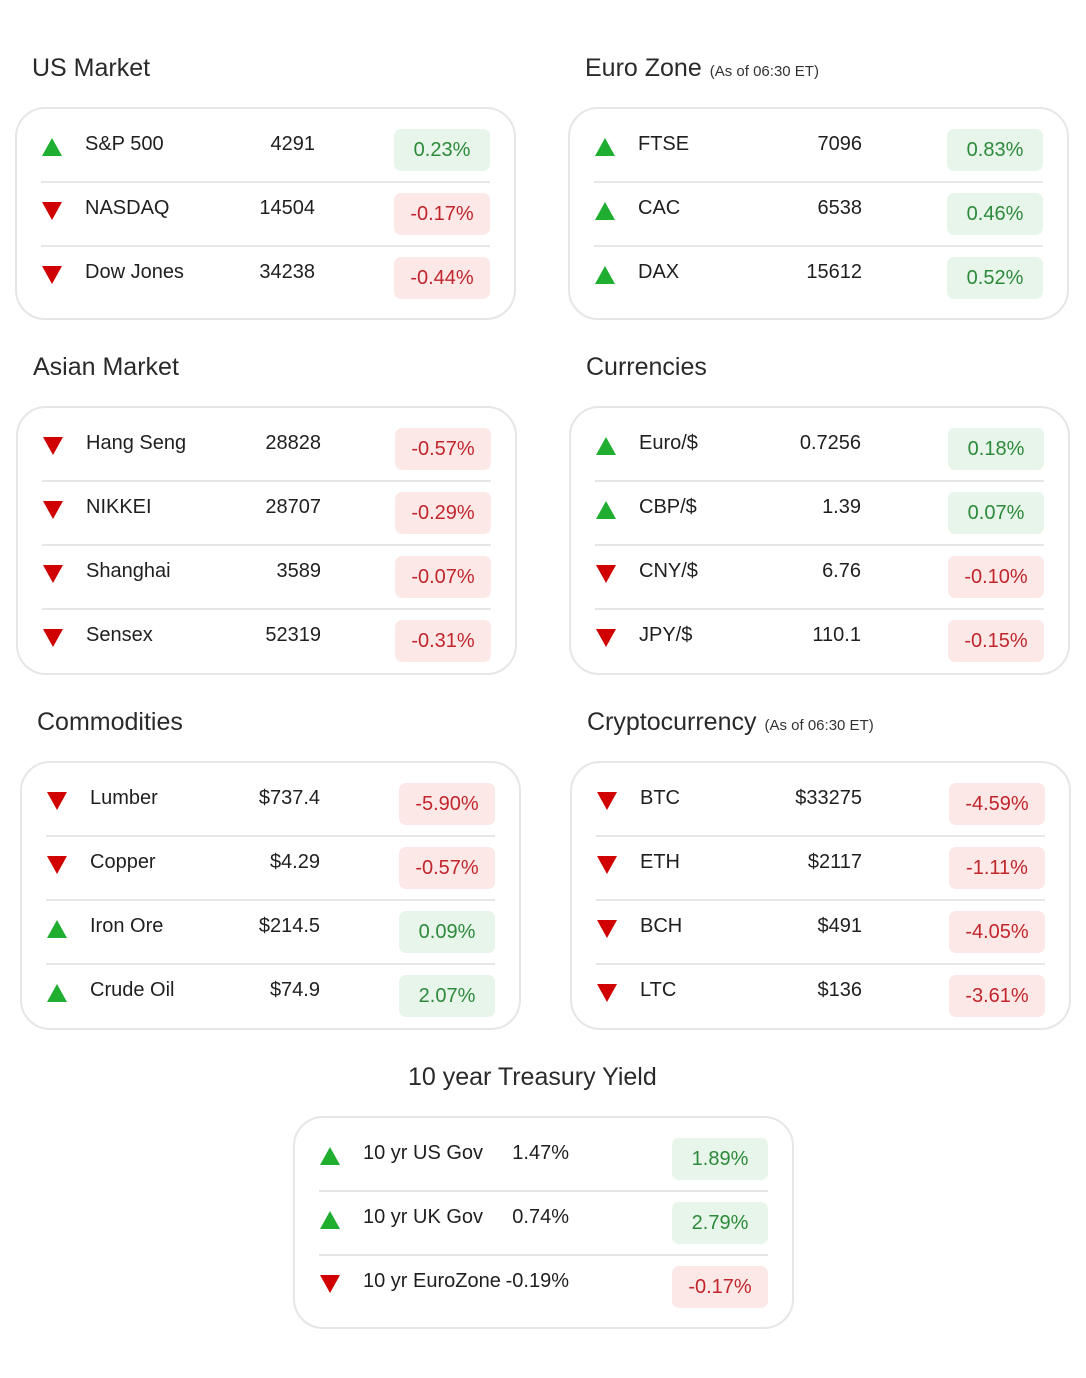  Describe the element at coordinates (659, 208) in the screenshot. I see `instrument-name: CAC` at that location.